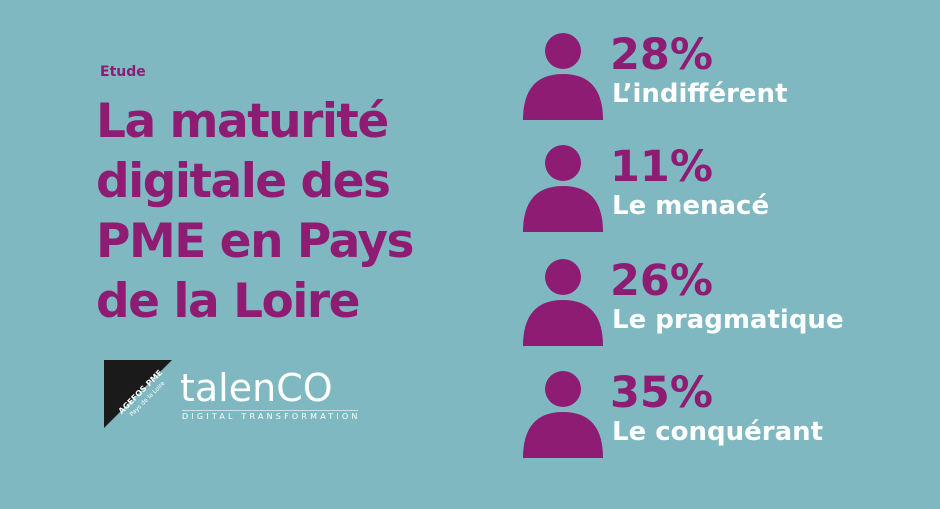  What do you see at coordinates (123, 72) in the screenshot?
I see `eyebrow-label: Etude` at bounding box center [123, 72].